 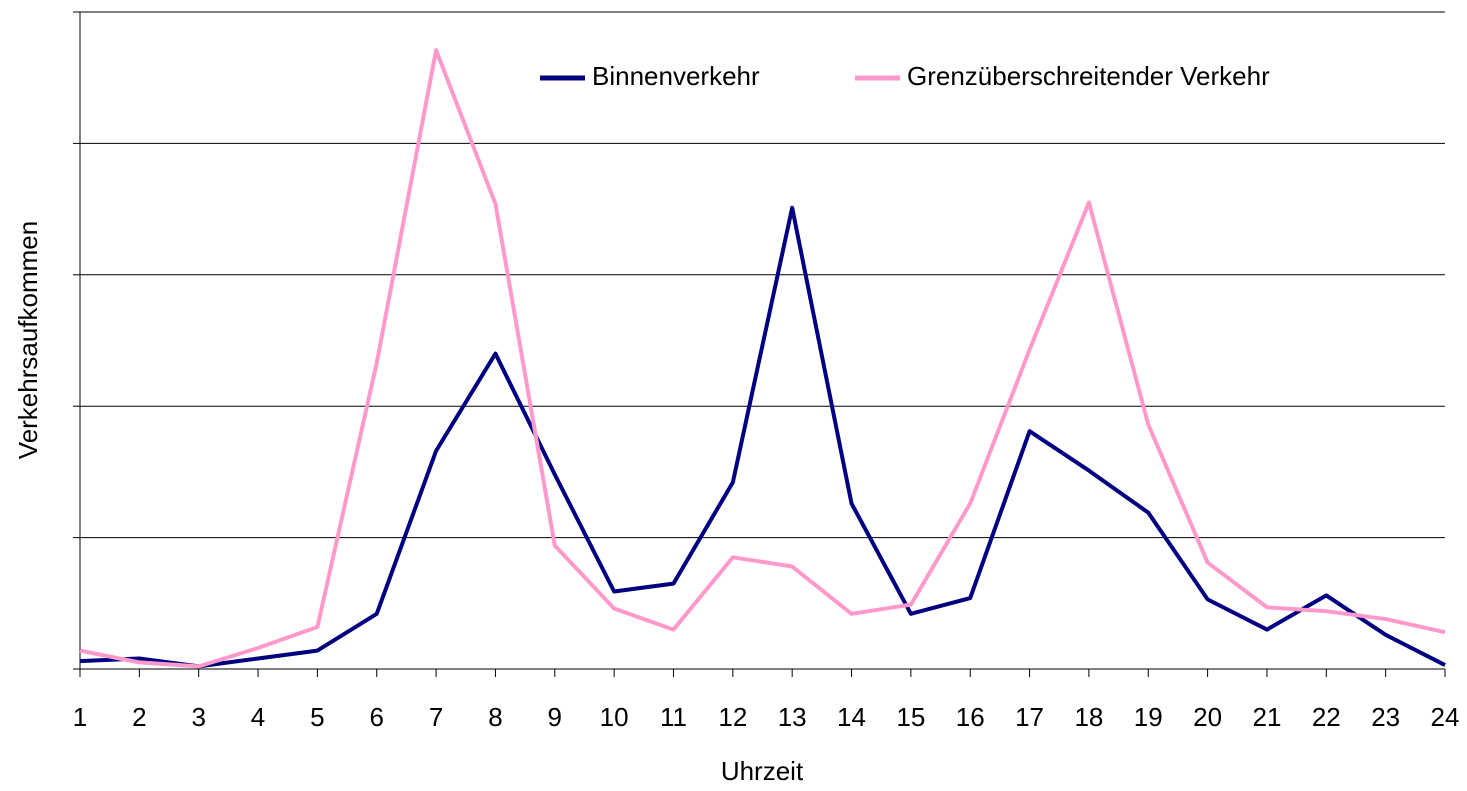 What do you see at coordinates (1088, 717) in the screenshot?
I see `x-tick-label: 18` at bounding box center [1088, 717].